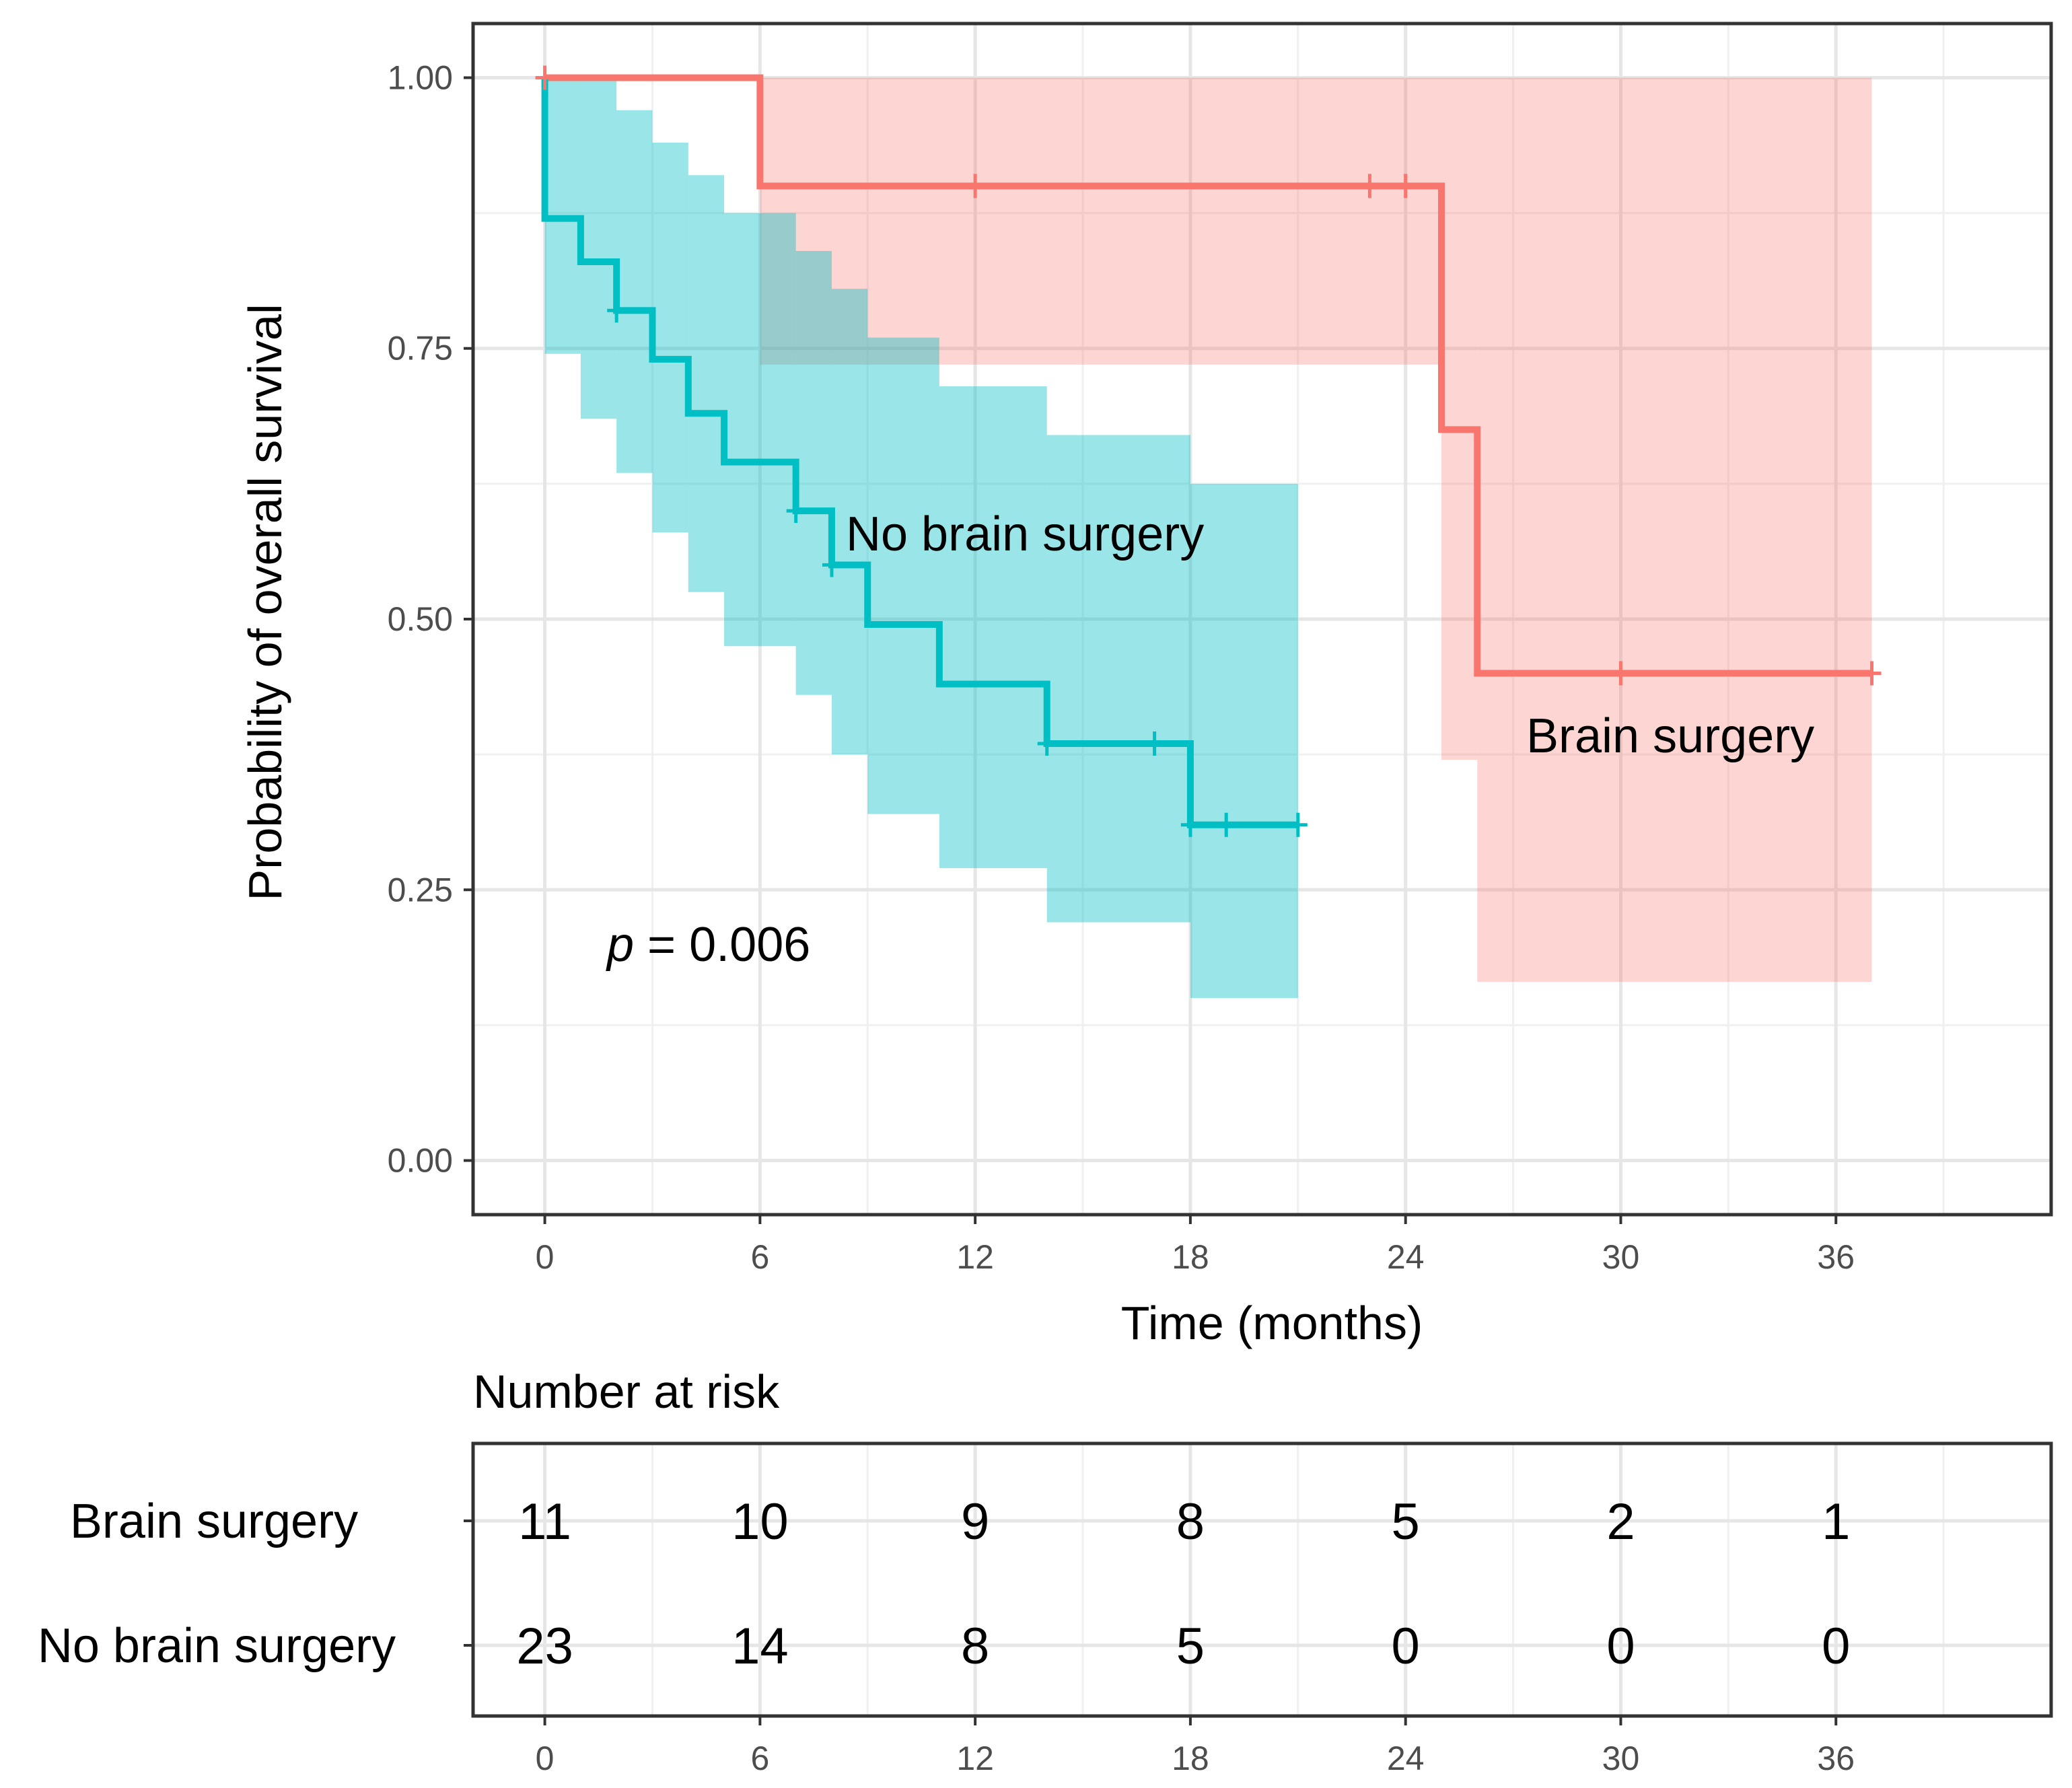  I want to click on y-axis-title: Probability of overall survival, so click(265, 601).